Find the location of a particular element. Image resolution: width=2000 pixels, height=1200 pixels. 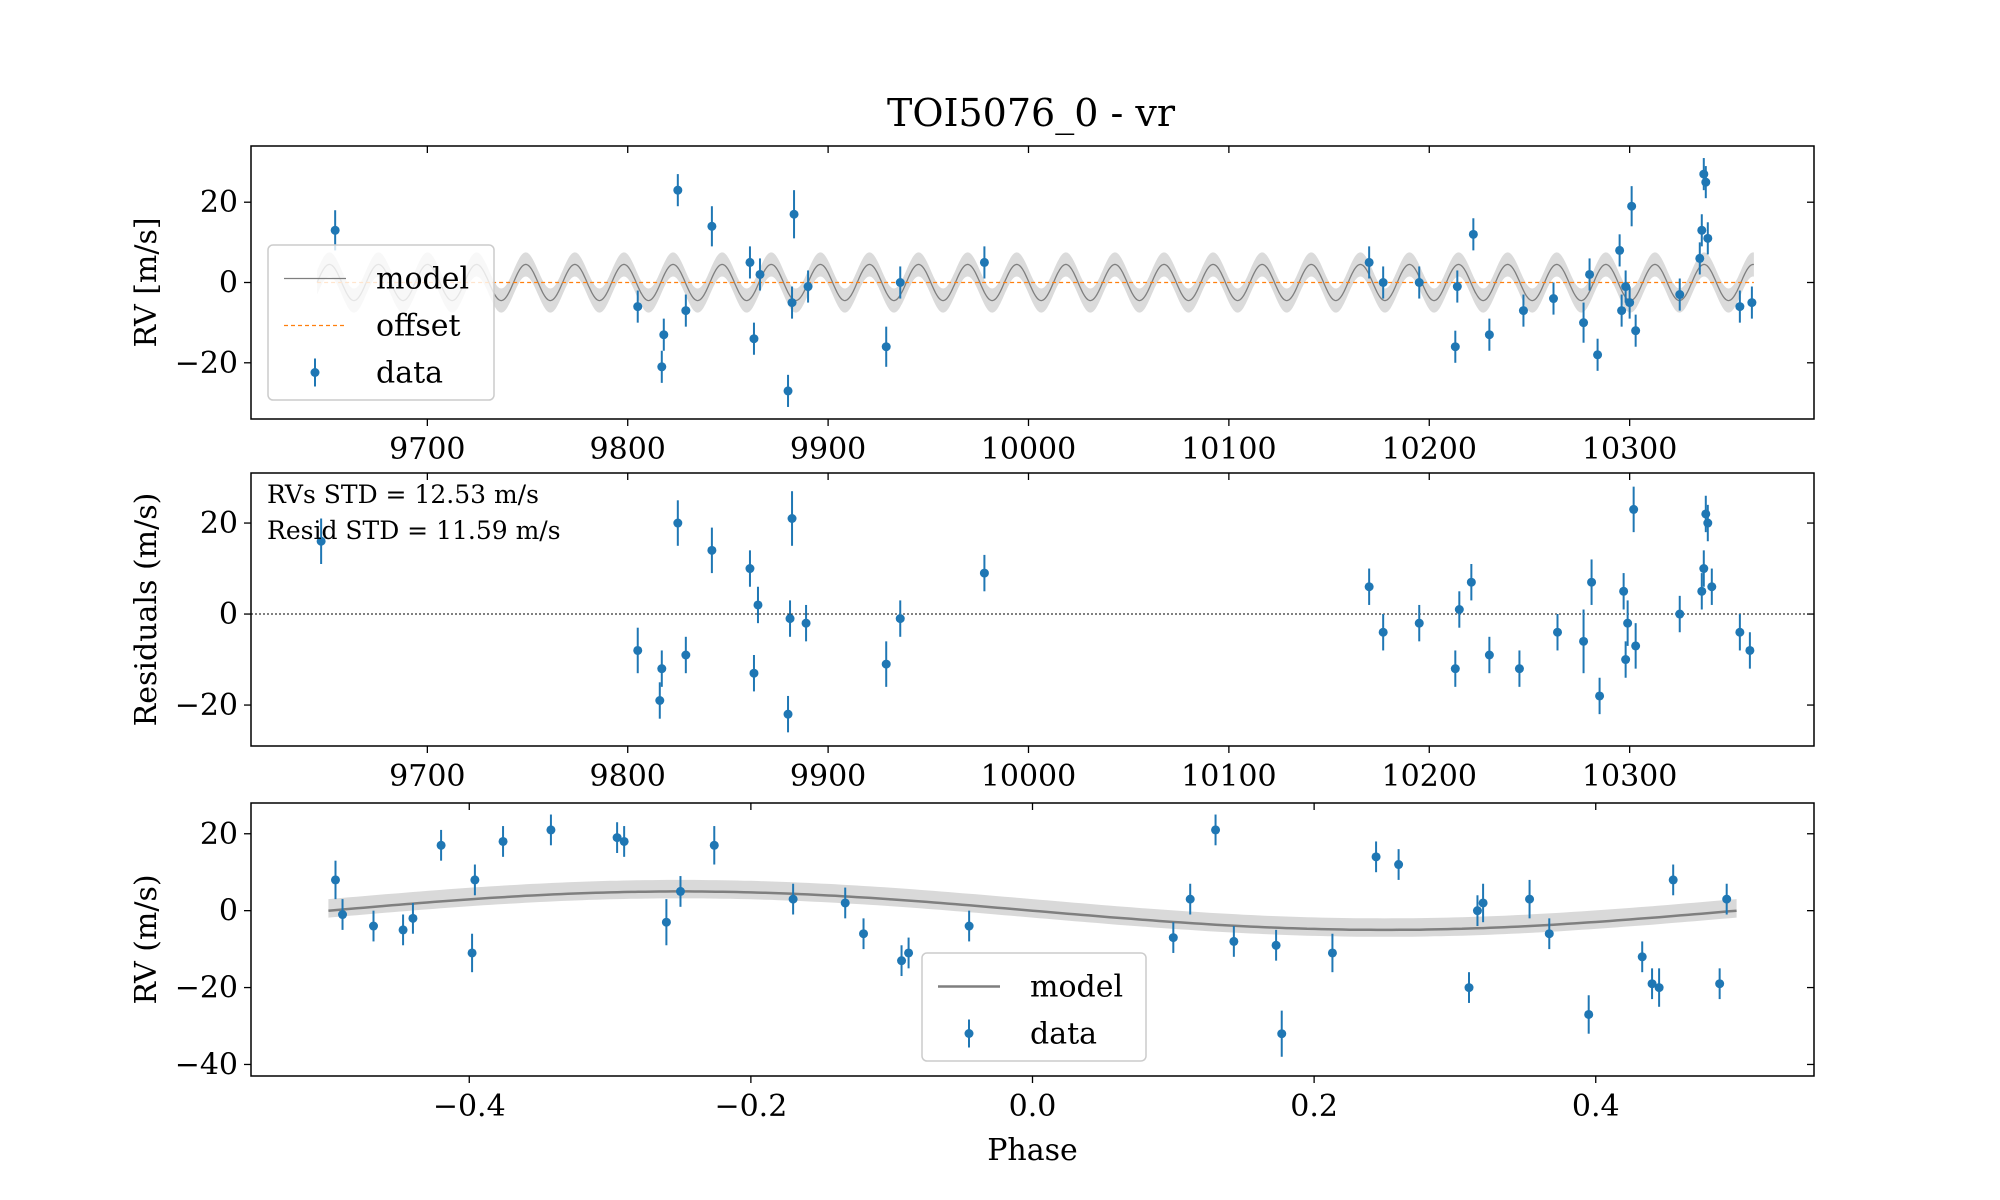

y-axis-label: RV [m/s] is located at coordinates (146, 282).